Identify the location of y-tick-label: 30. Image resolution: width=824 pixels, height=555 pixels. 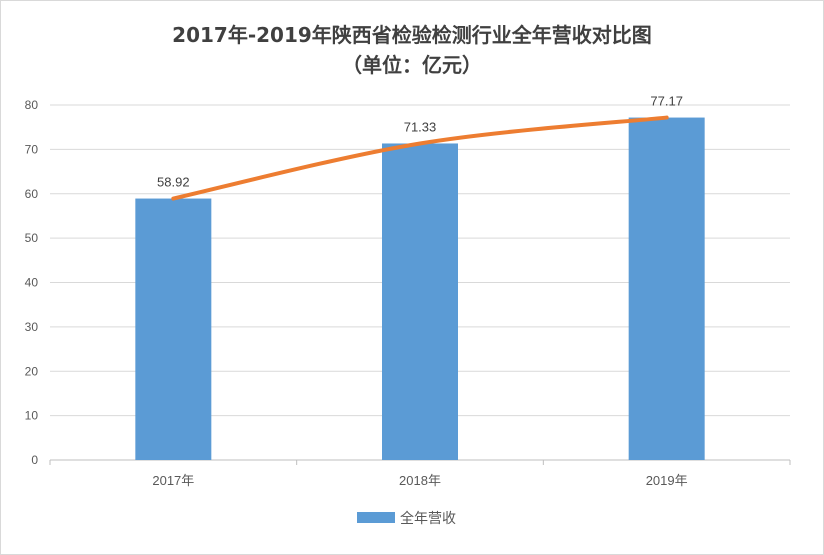
(32, 327).